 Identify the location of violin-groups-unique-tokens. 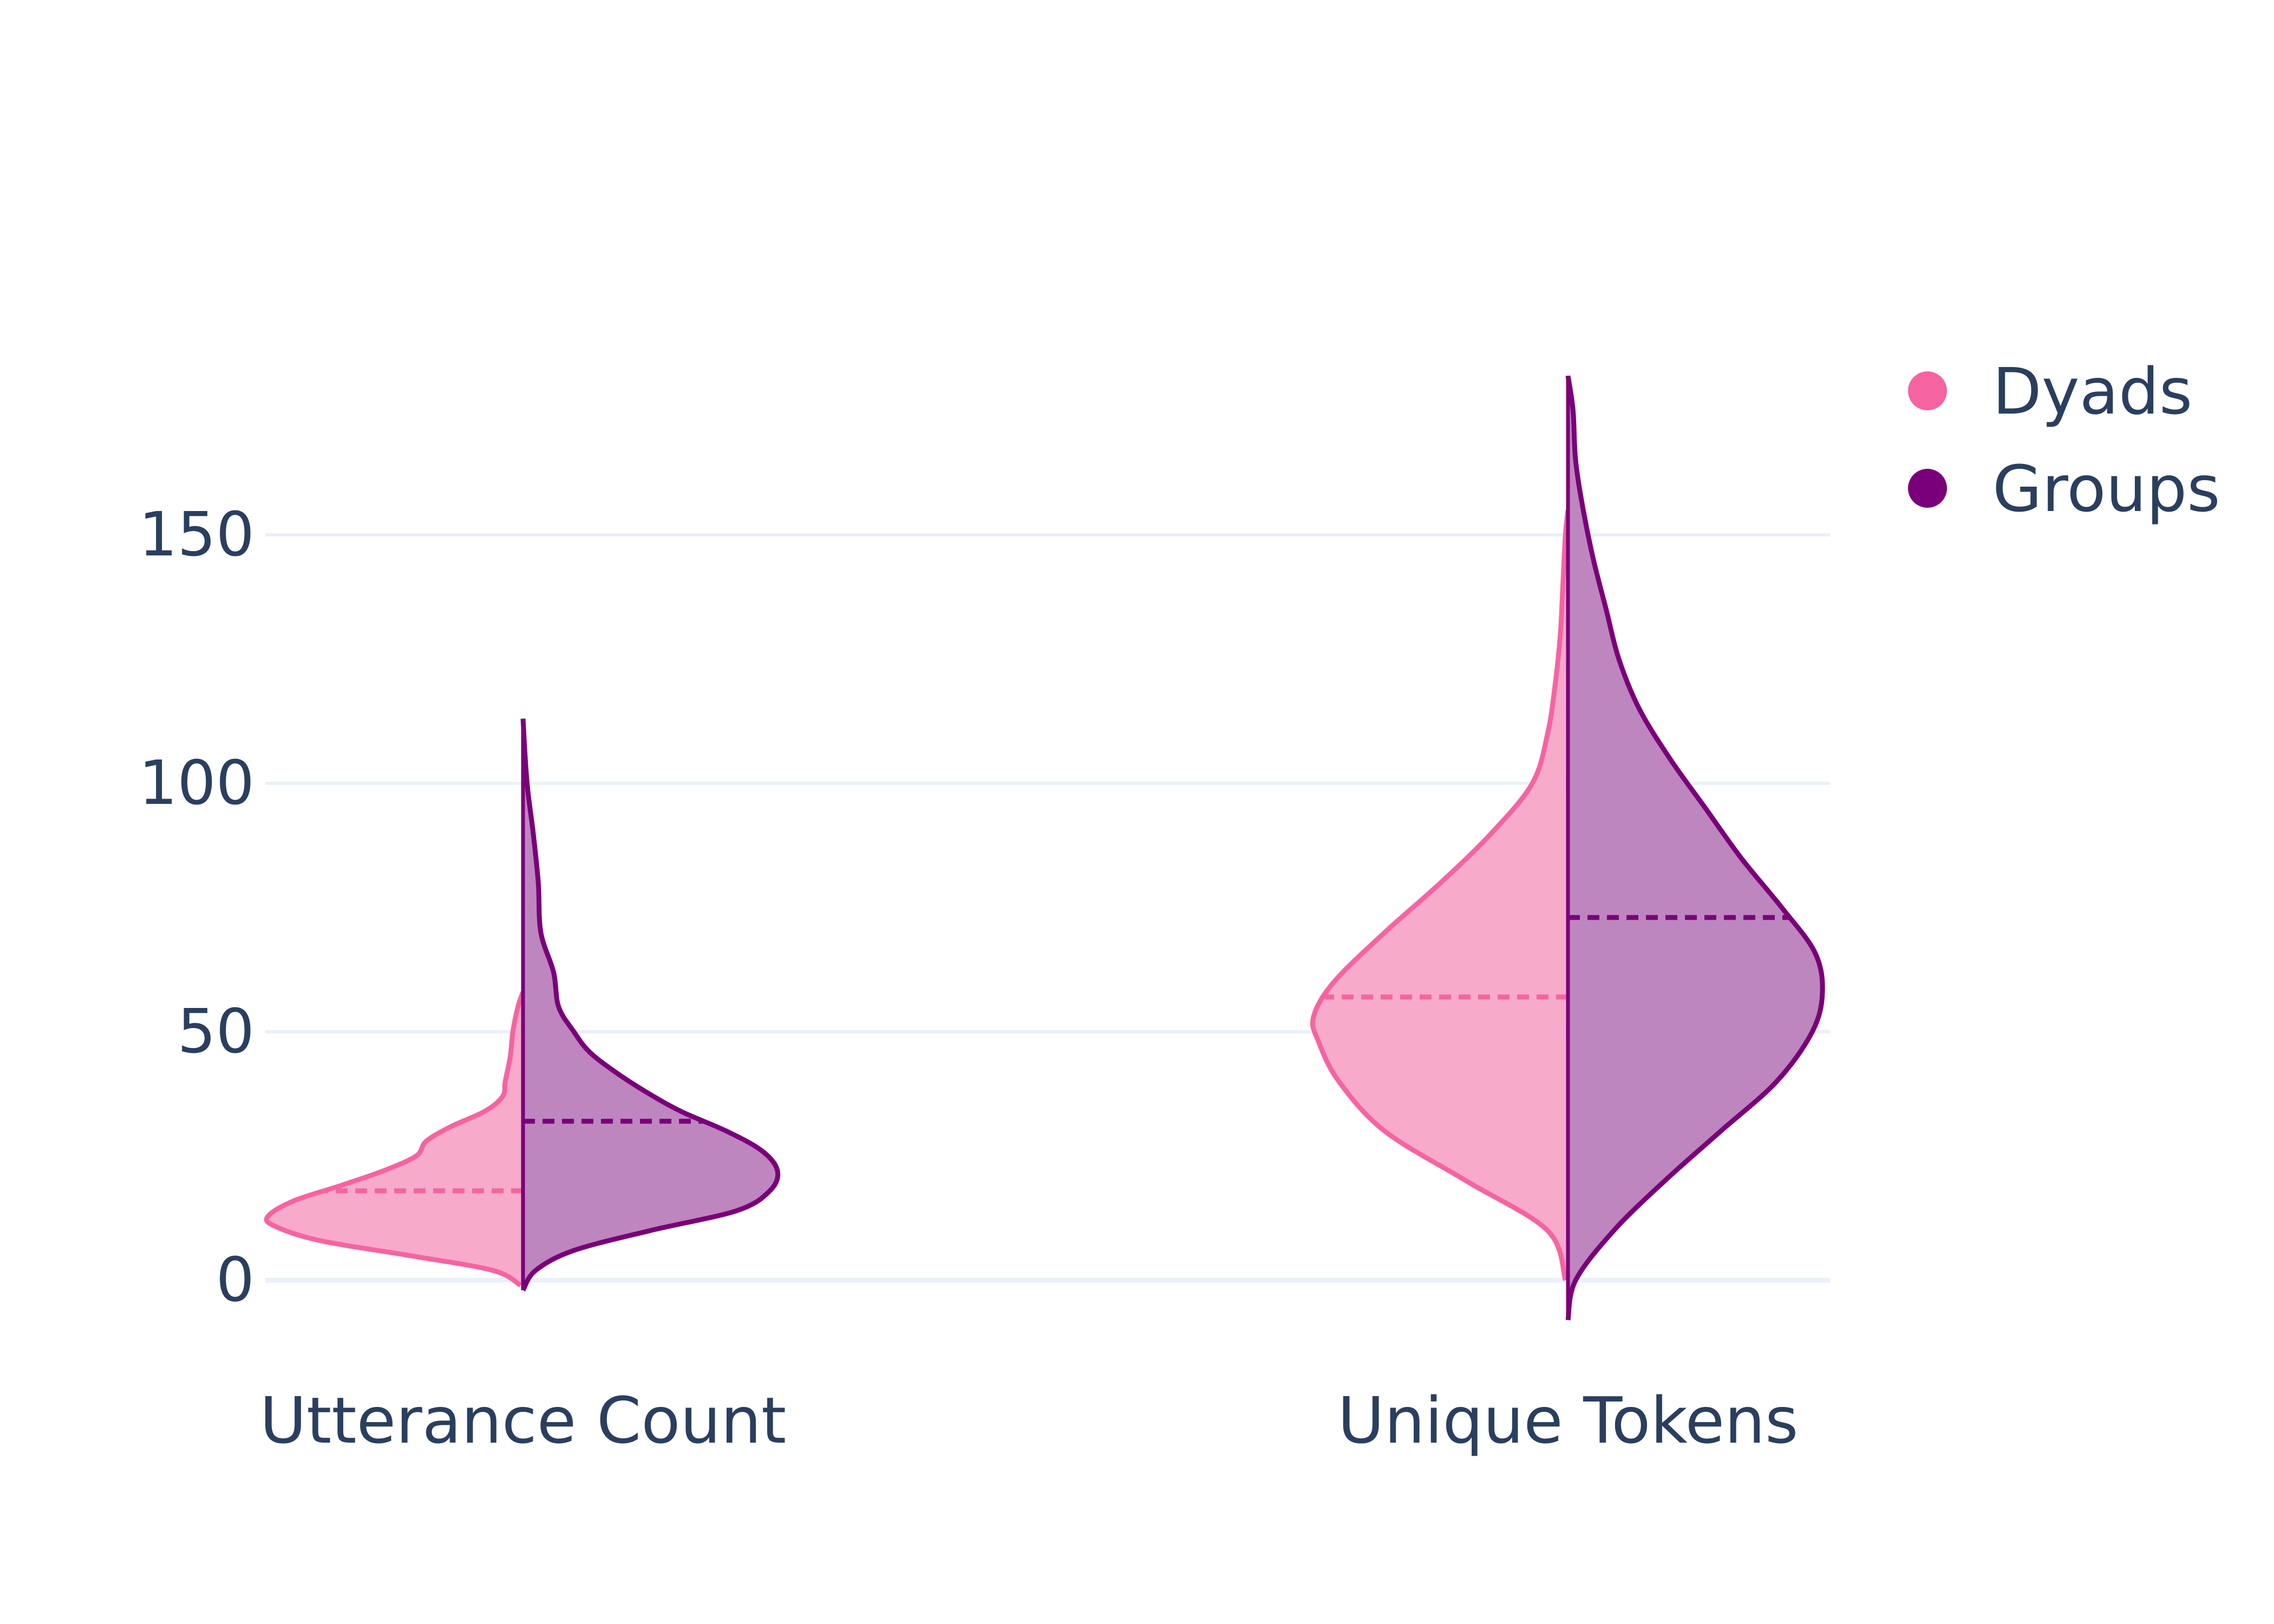
(1695, 848).